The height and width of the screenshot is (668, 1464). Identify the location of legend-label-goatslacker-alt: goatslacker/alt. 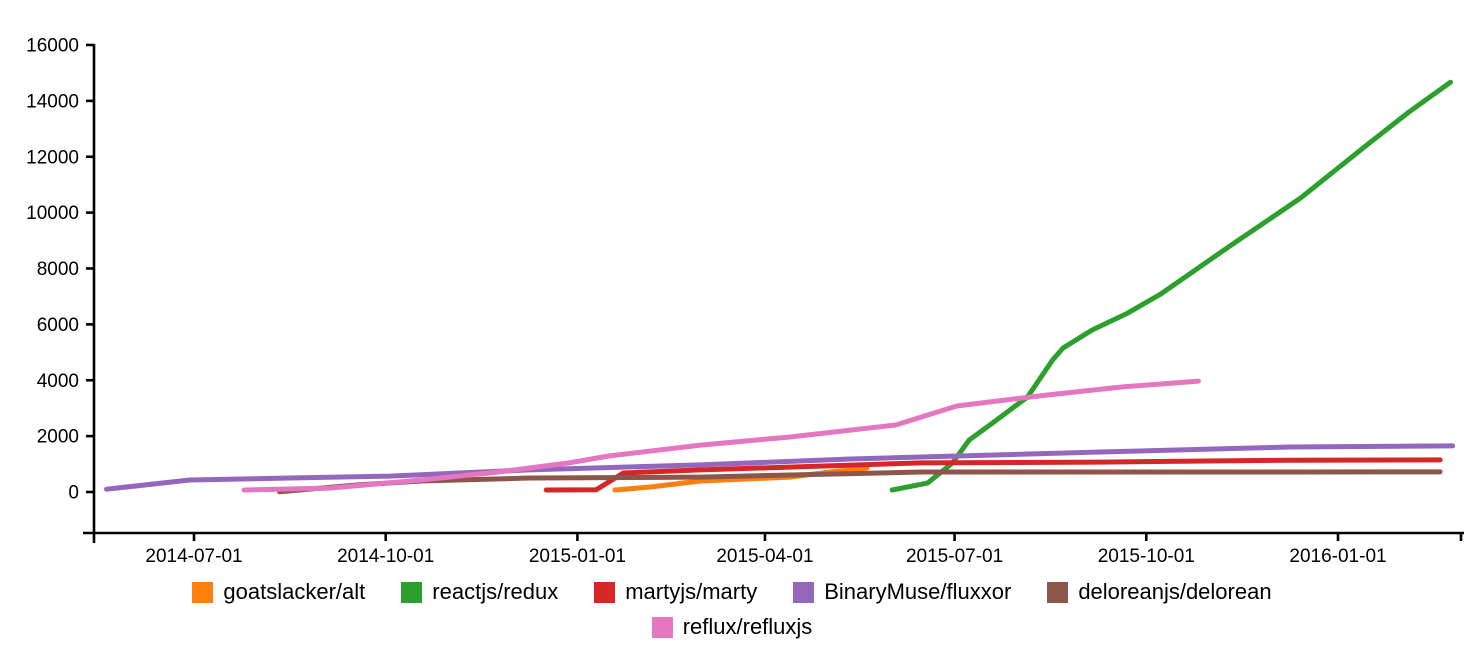
(294, 591).